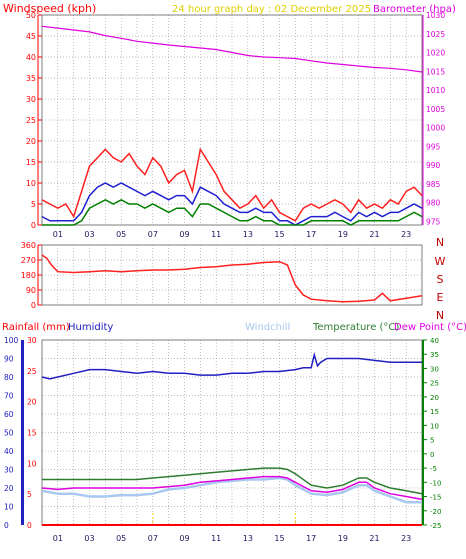 The height and width of the screenshot is (559, 466). What do you see at coordinates (435, 90) in the screenshot?
I see `panel1-y2tick-label: 1010` at bounding box center [435, 90].